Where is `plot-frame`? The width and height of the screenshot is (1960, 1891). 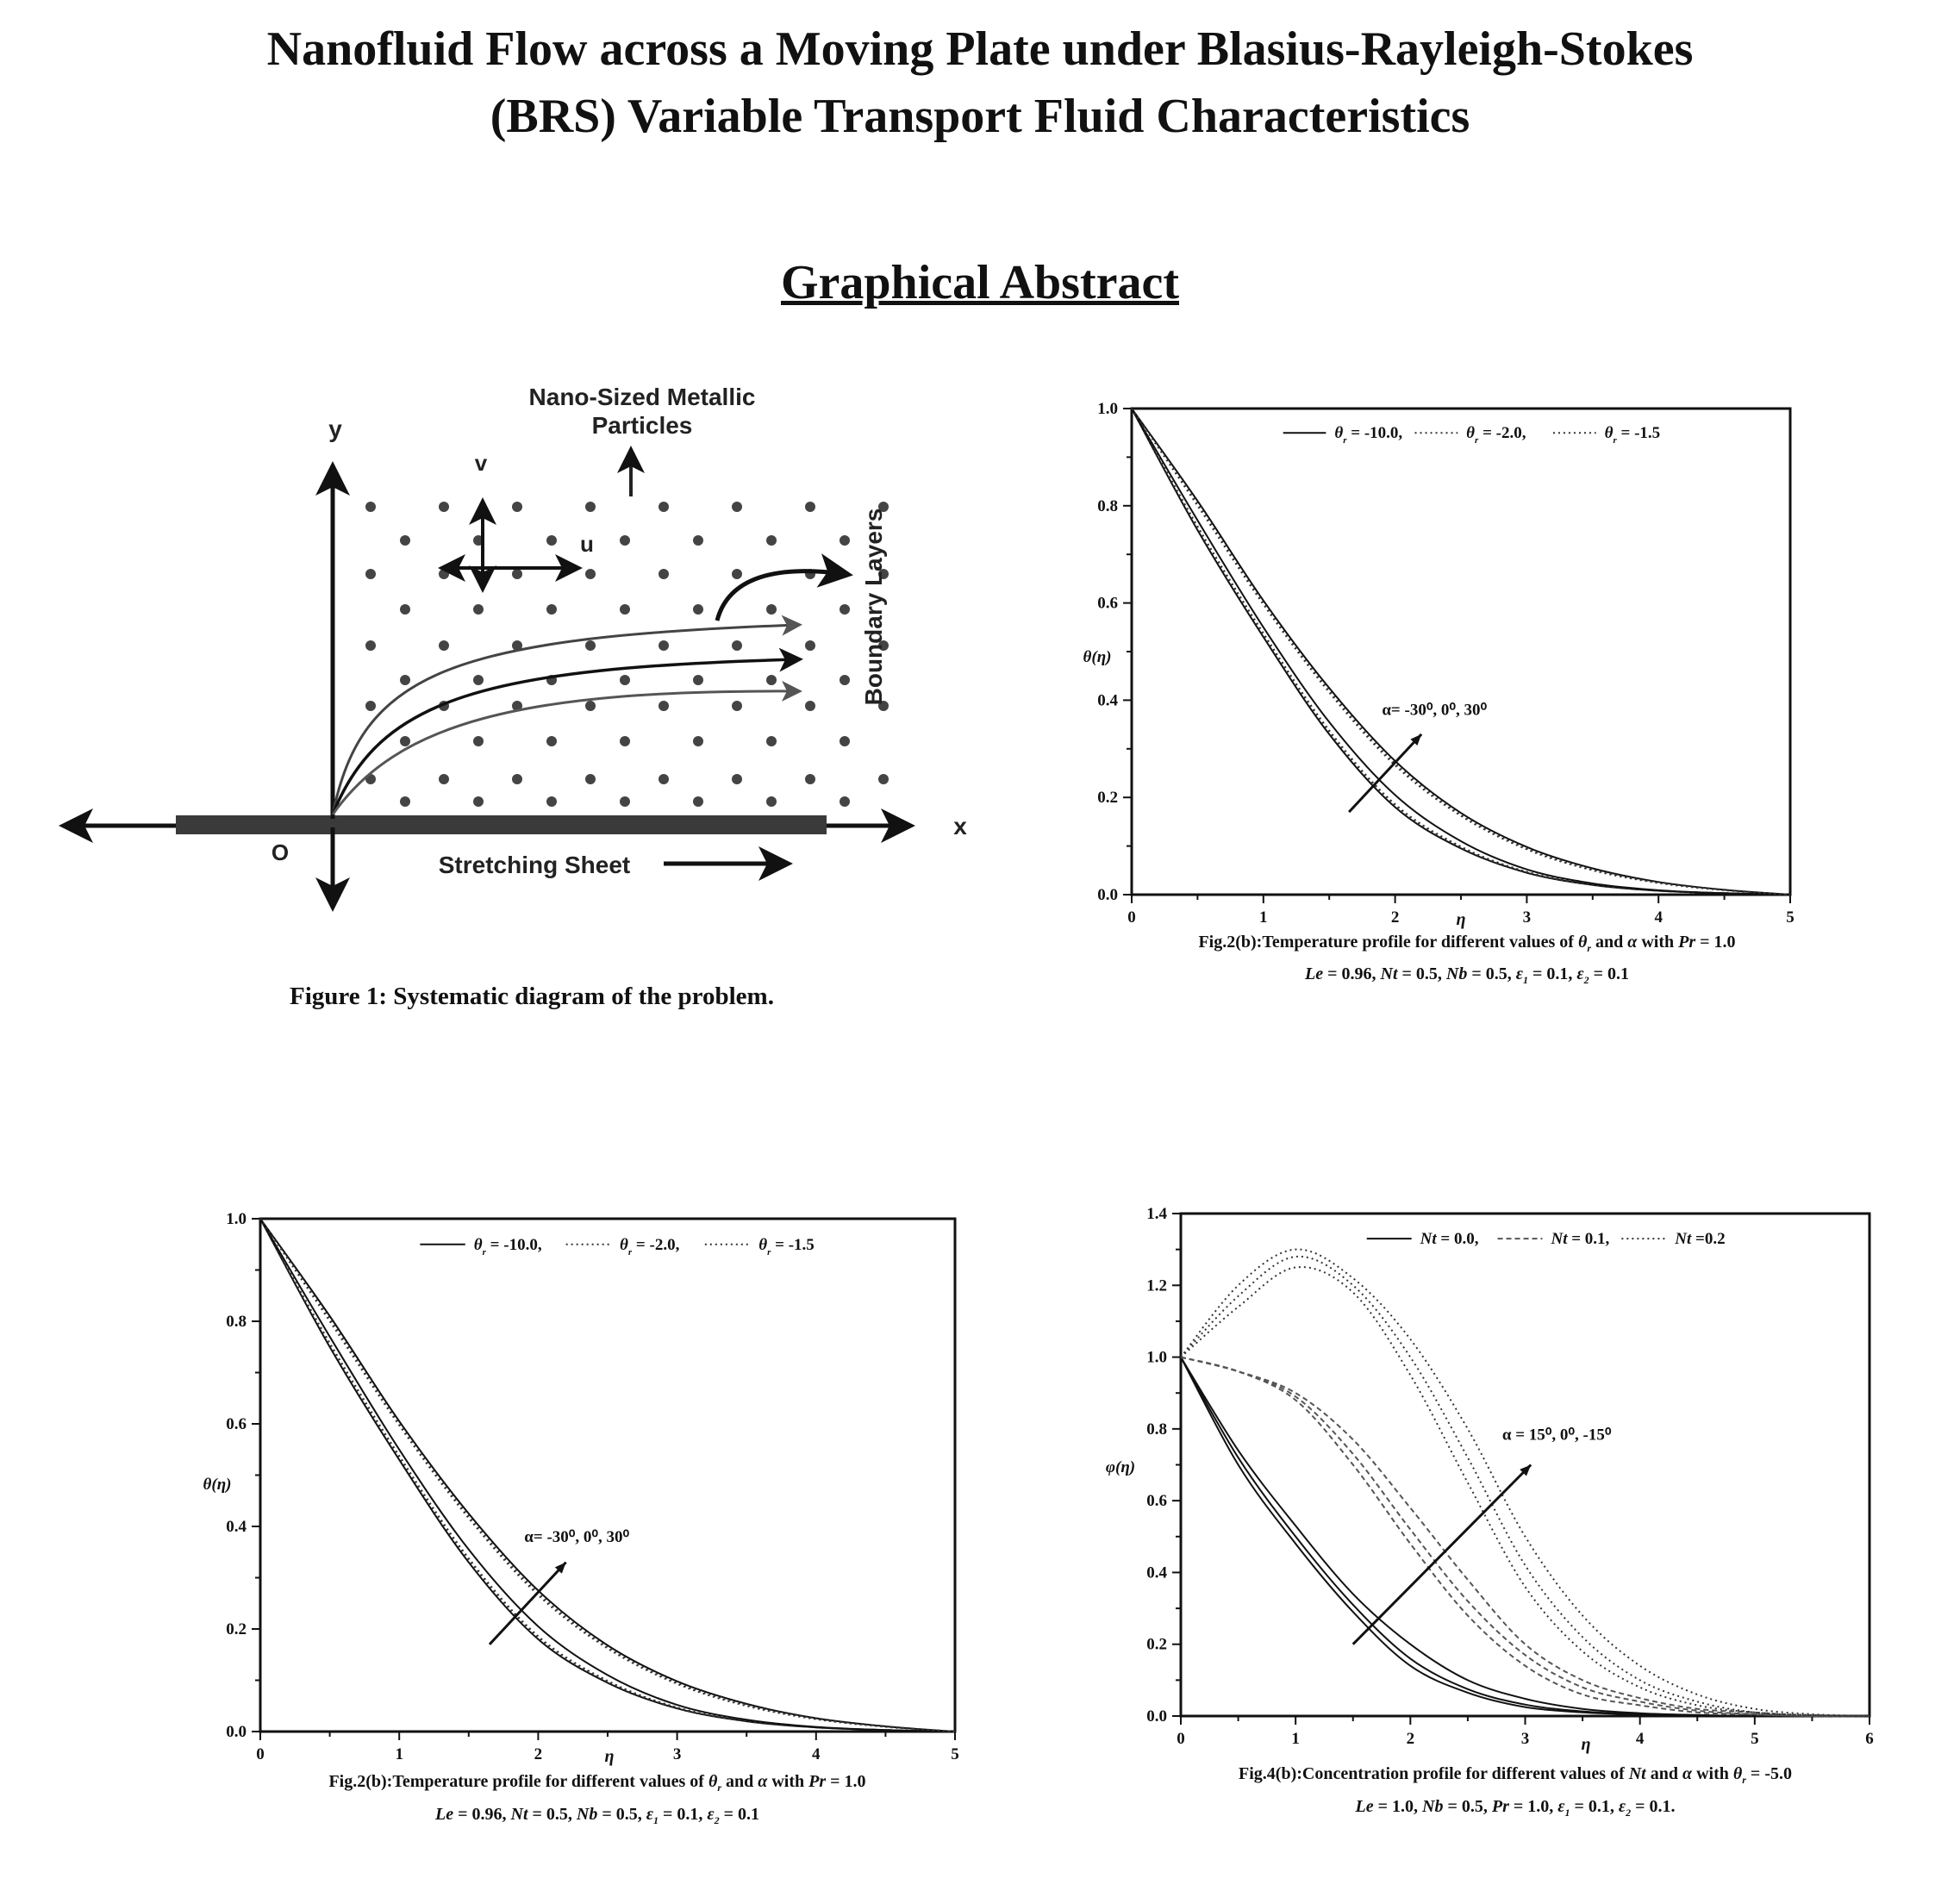 plot-frame is located at coordinates (1525, 1465).